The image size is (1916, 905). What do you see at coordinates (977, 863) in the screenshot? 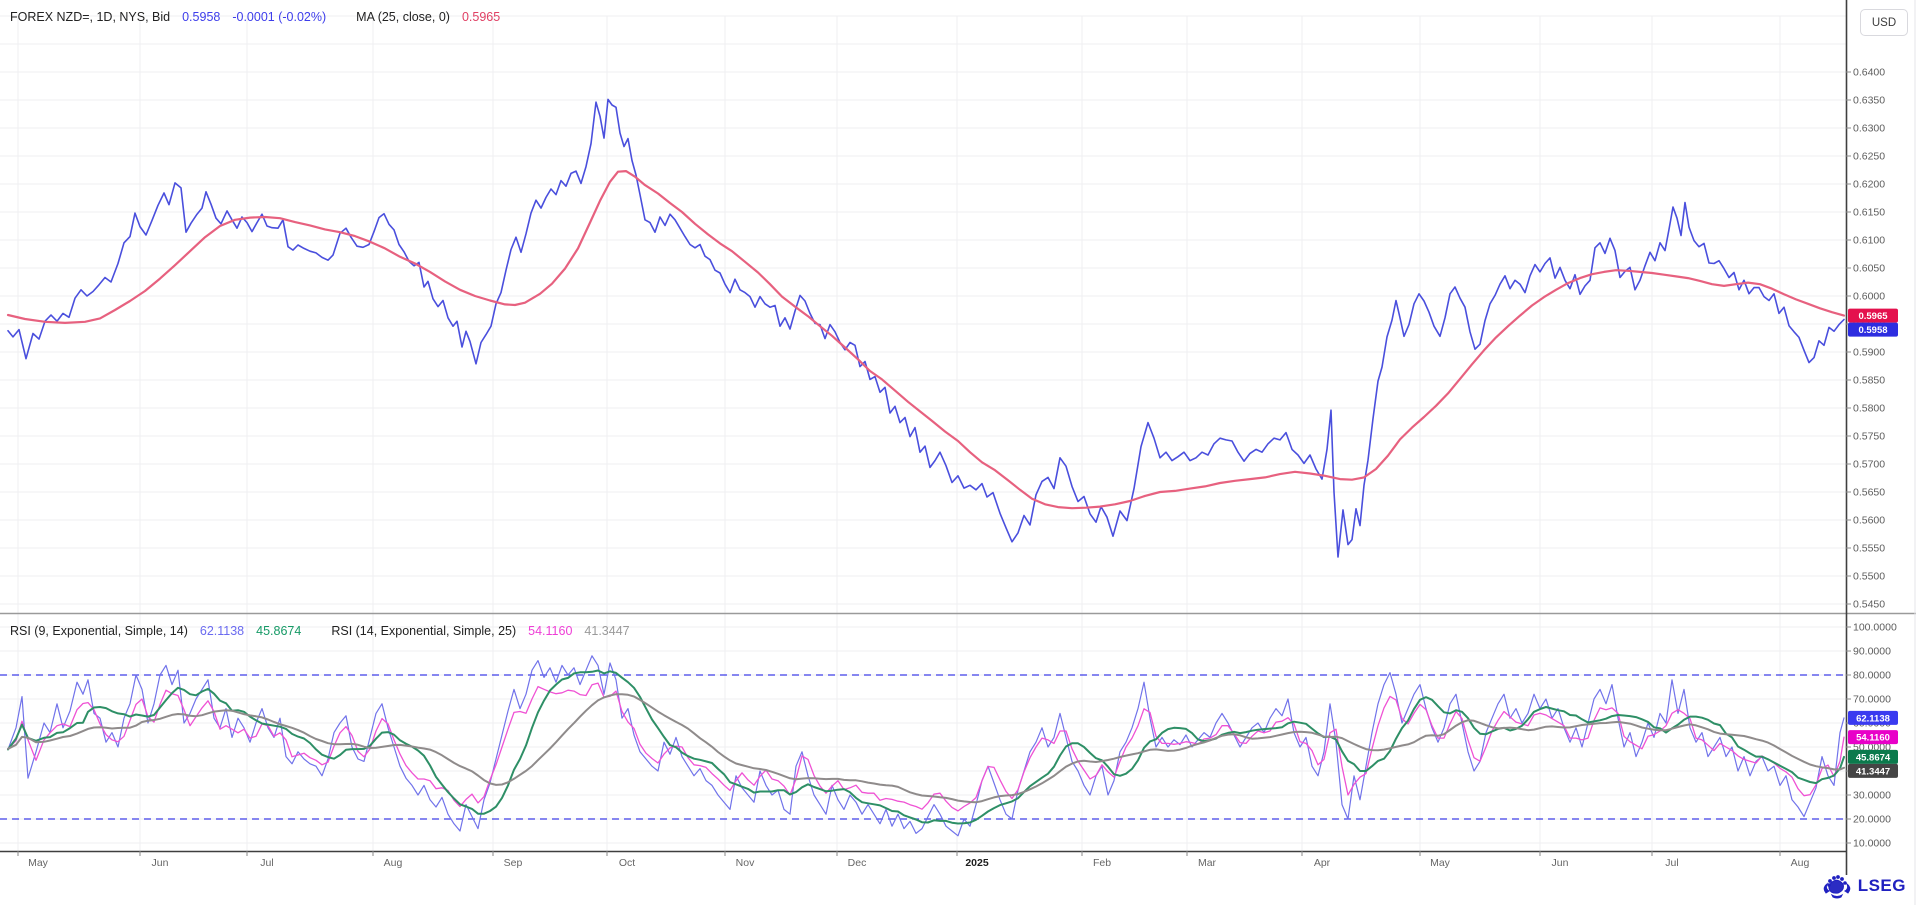
I see `month-label: 2025` at bounding box center [977, 863].